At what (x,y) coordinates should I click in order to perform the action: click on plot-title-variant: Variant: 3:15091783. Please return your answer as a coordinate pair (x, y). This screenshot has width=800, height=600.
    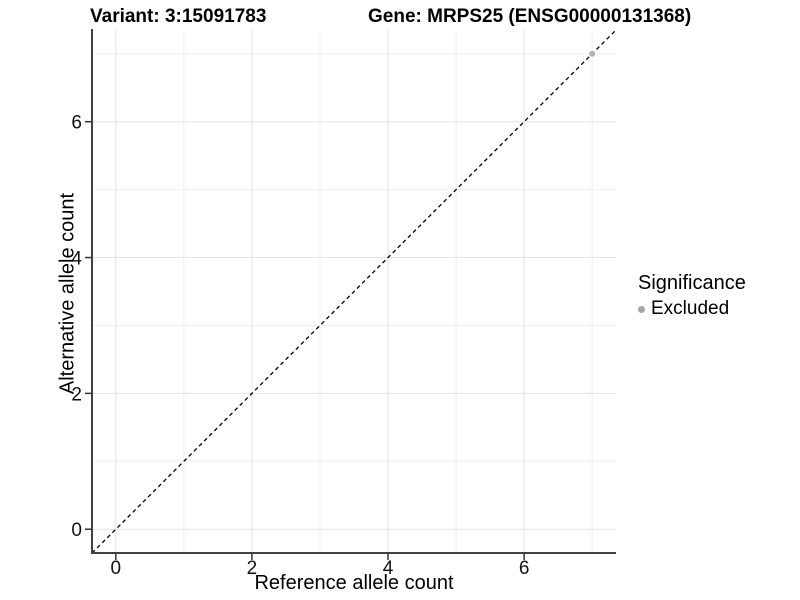
    Looking at the image, I should click on (178, 16).